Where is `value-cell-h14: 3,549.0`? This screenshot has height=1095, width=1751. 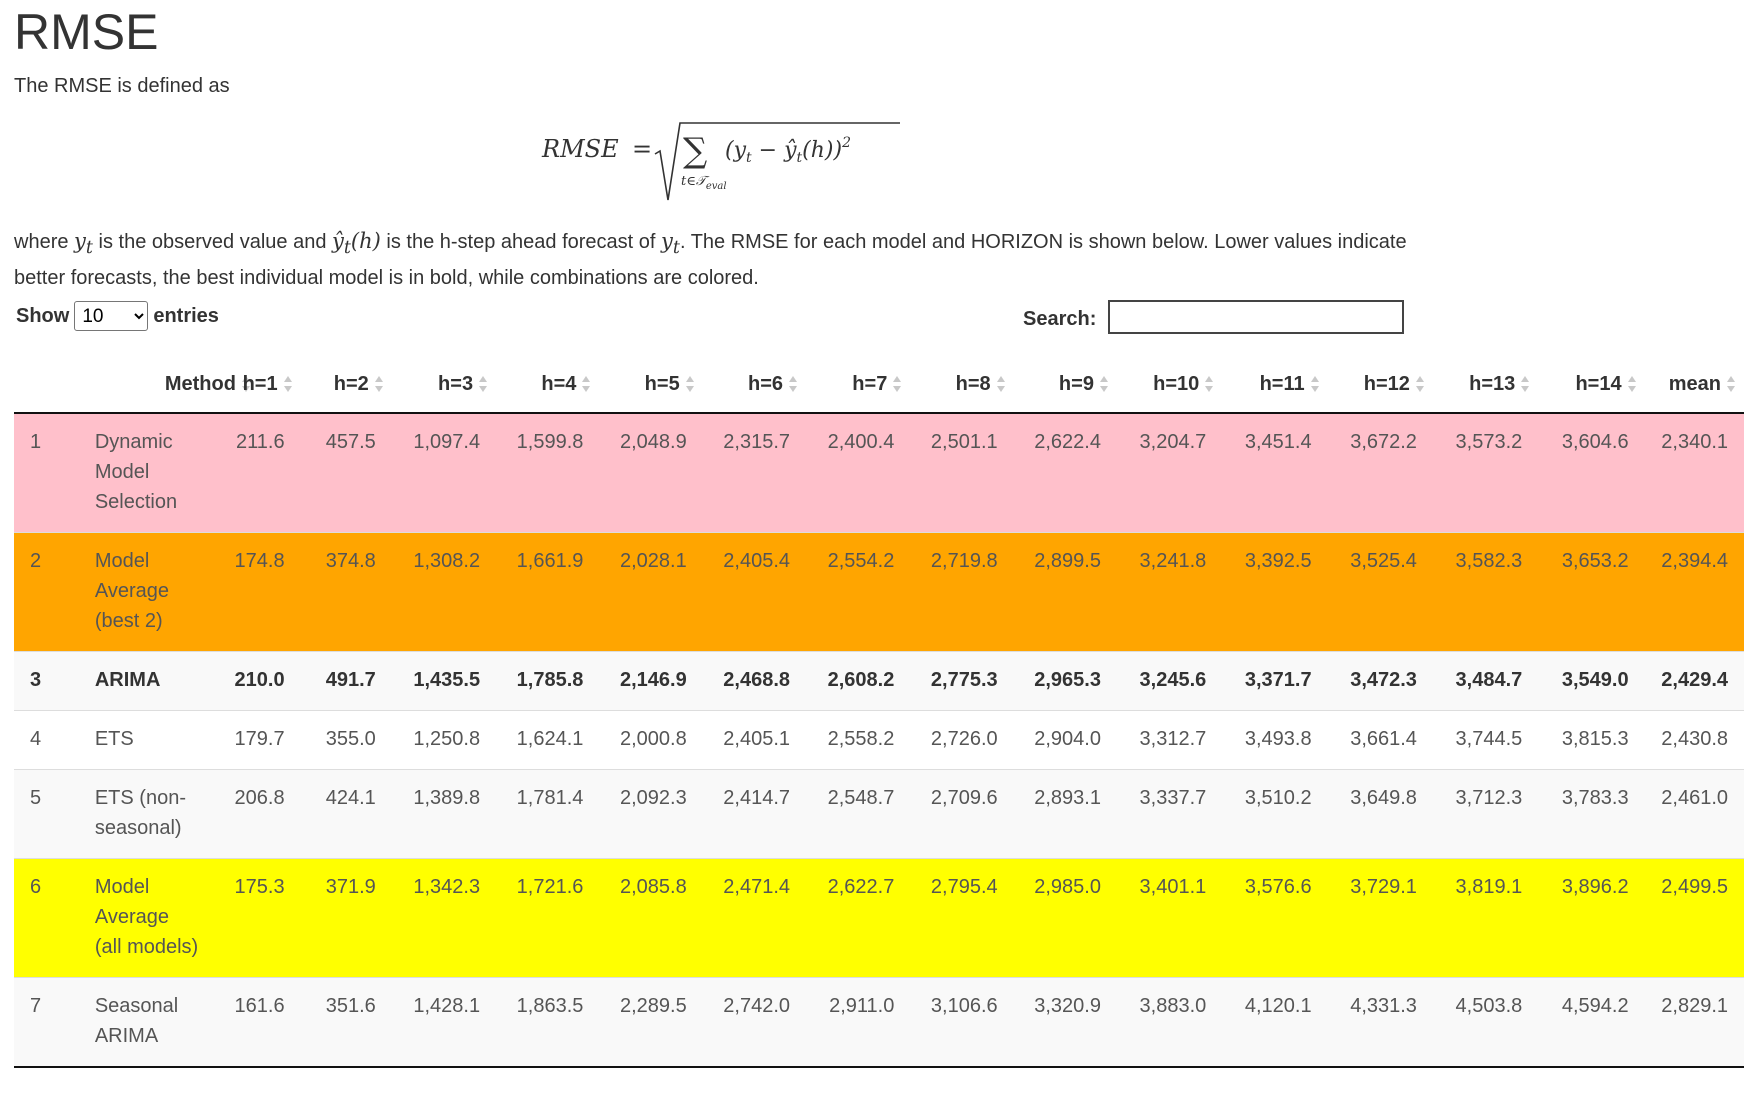 value-cell-h14: 3,549.0 is located at coordinates (1591, 681).